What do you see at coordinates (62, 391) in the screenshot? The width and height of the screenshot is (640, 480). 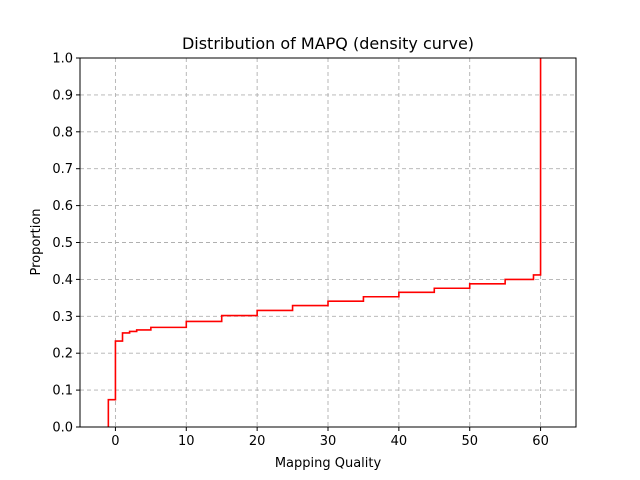 I see `y-tick-label: 0.1` at bounding box center [62, 391].